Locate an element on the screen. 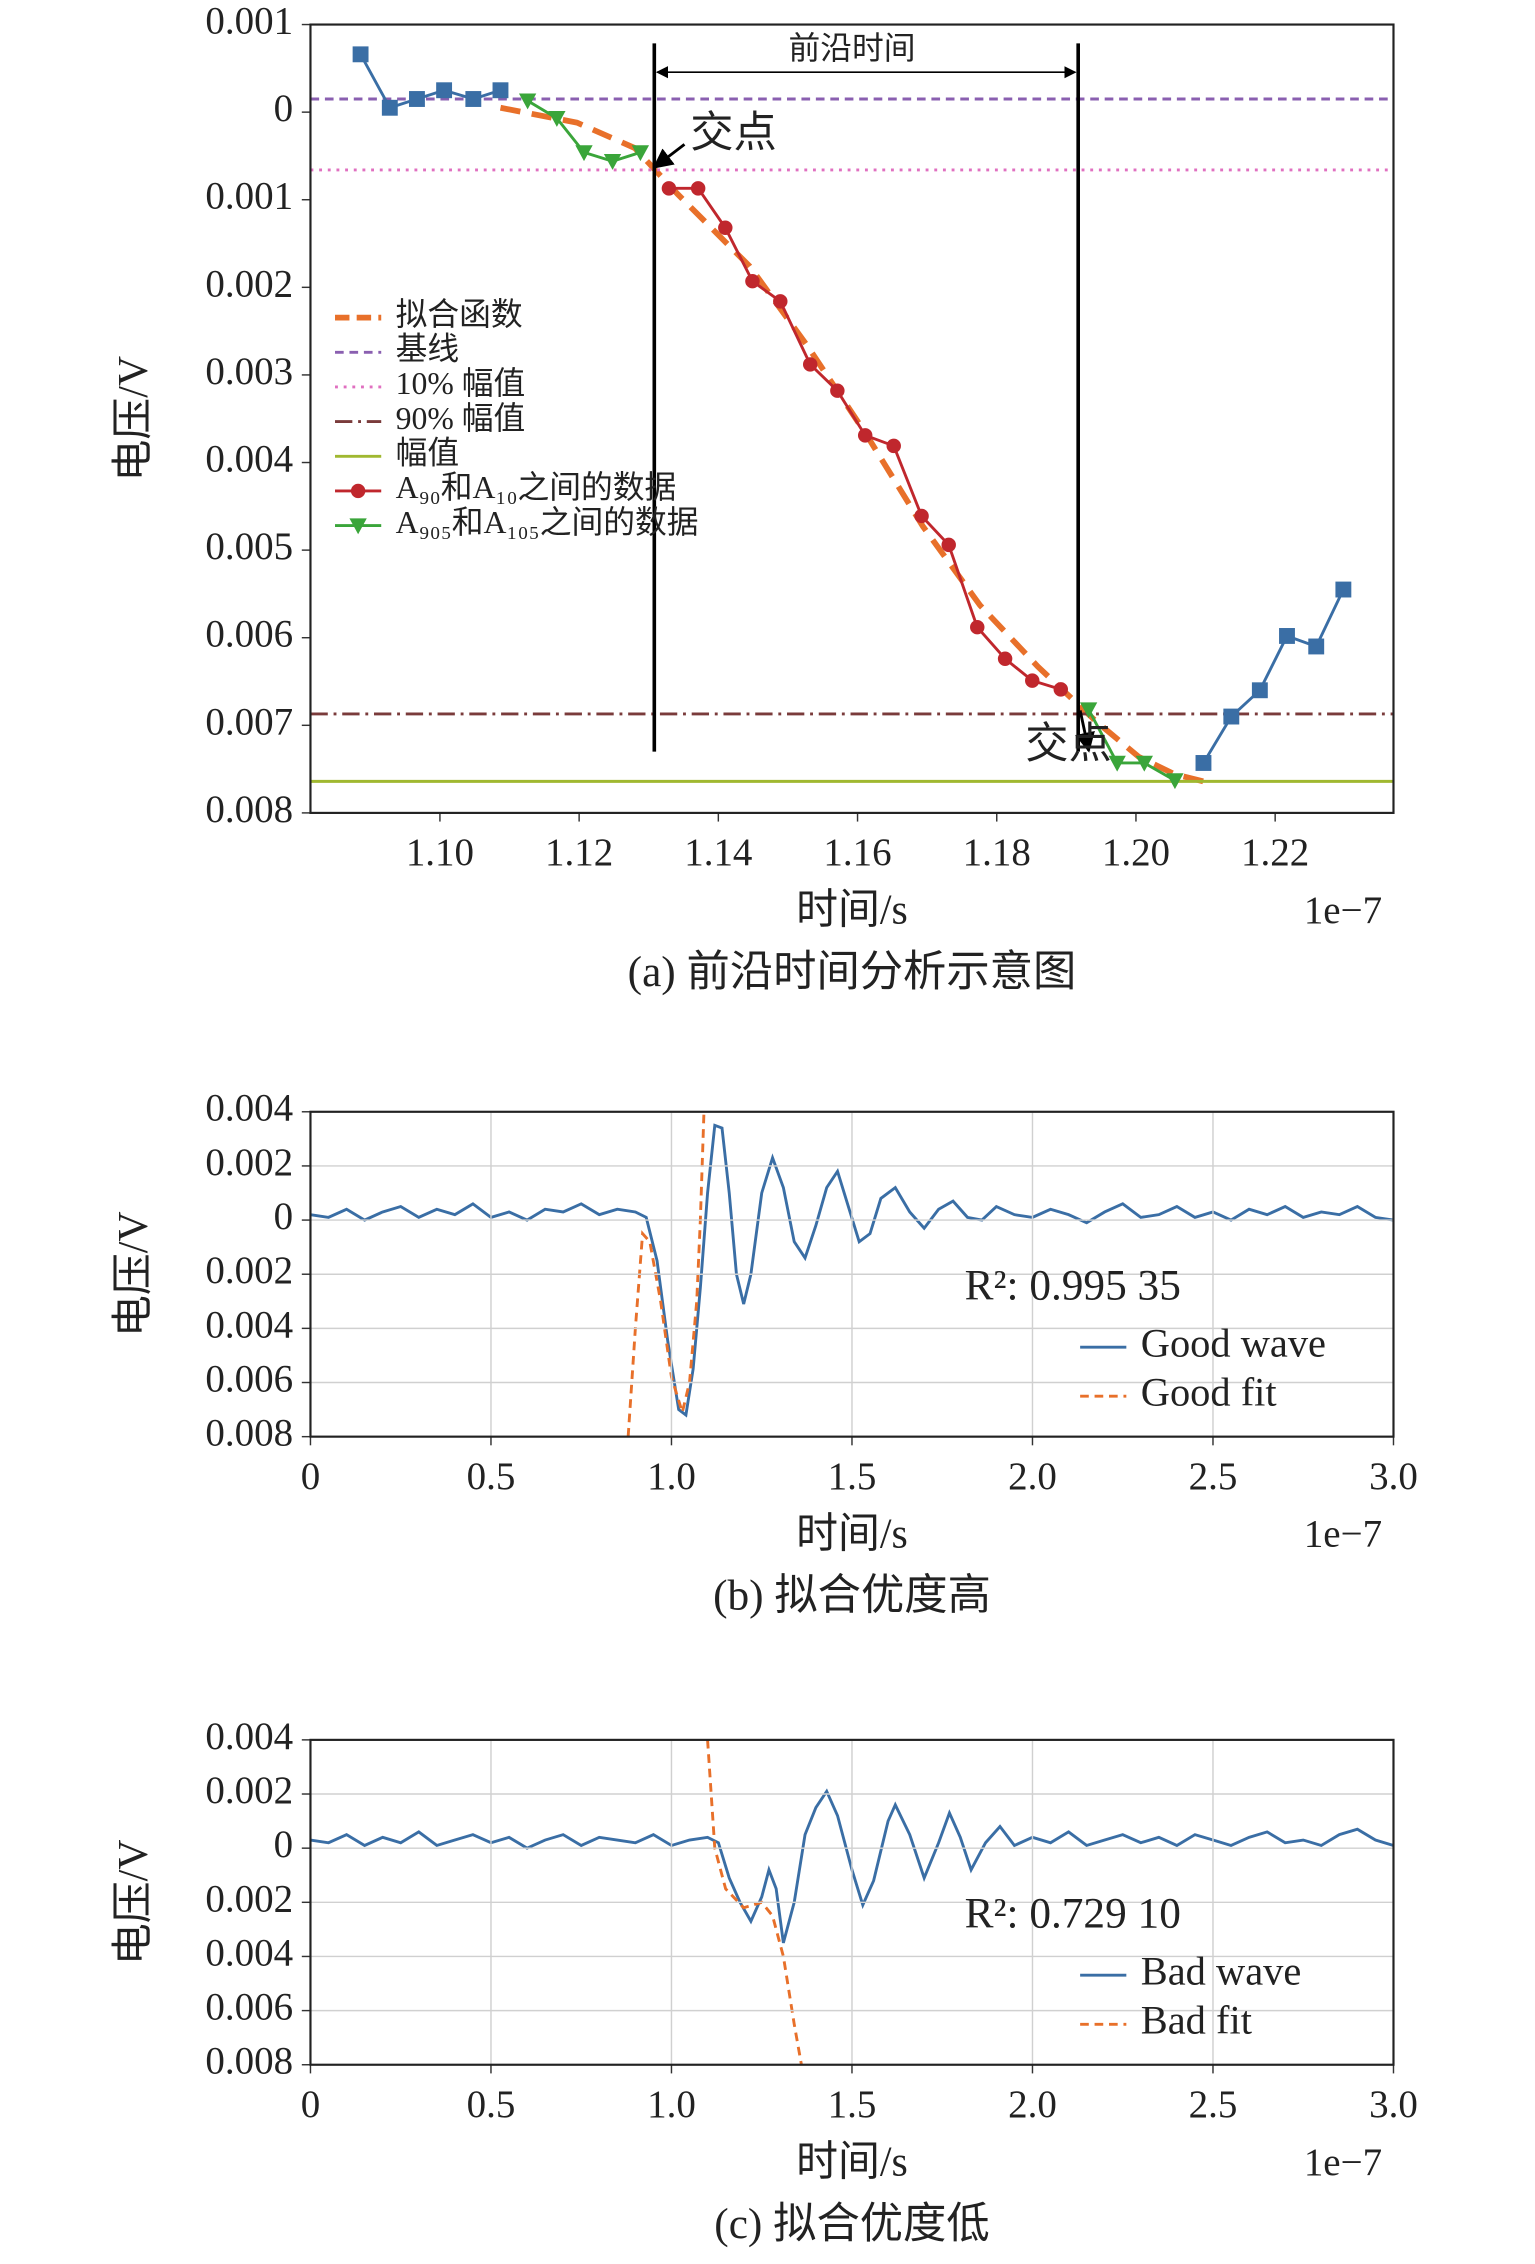 Image resolution: width=1535 pixels, height=2264 pixels. x-tick-label: 1.16 is located at coordinates (857, 852).